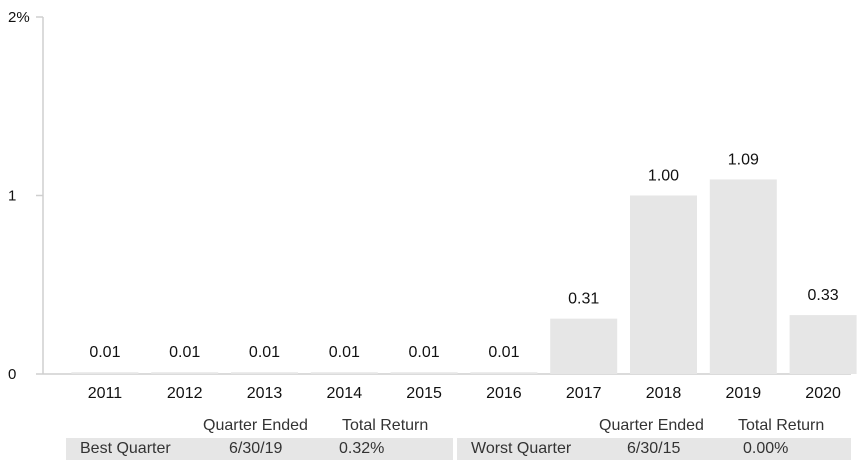  Describe the element at coordinates (651, 425) in the screenshot. I see `worst-quarter-ended-header: Quarter Ended` at that location.